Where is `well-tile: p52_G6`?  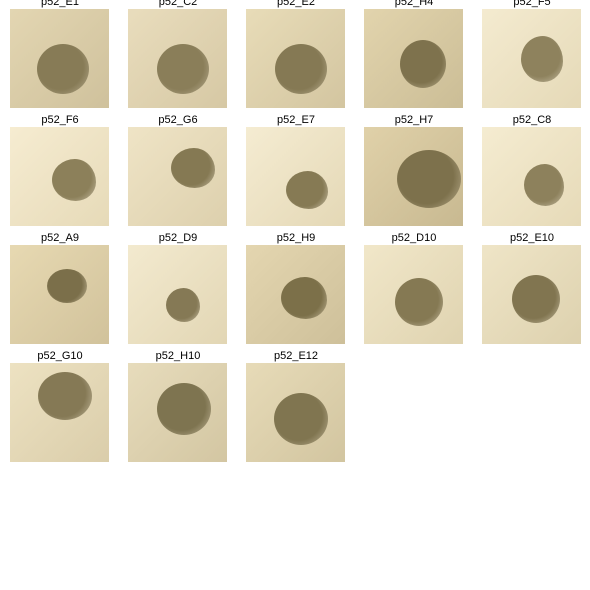 well-tile: p52_G6 is located at coordinates (178, 175).